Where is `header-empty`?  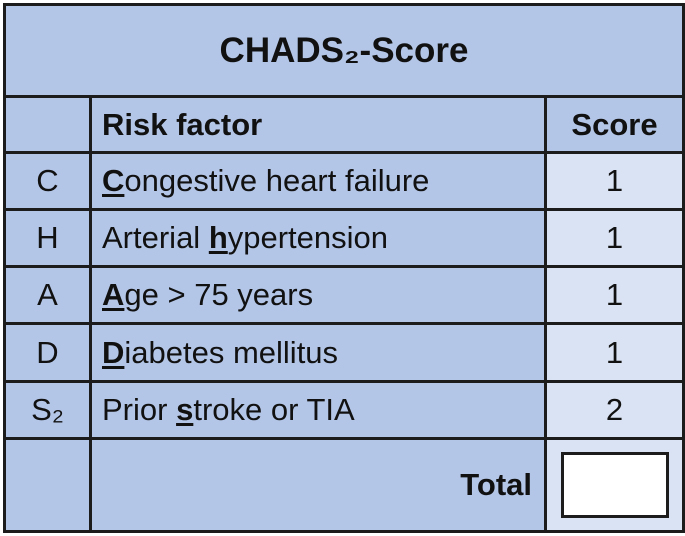 header-empty is located at coordinates (47, 125).